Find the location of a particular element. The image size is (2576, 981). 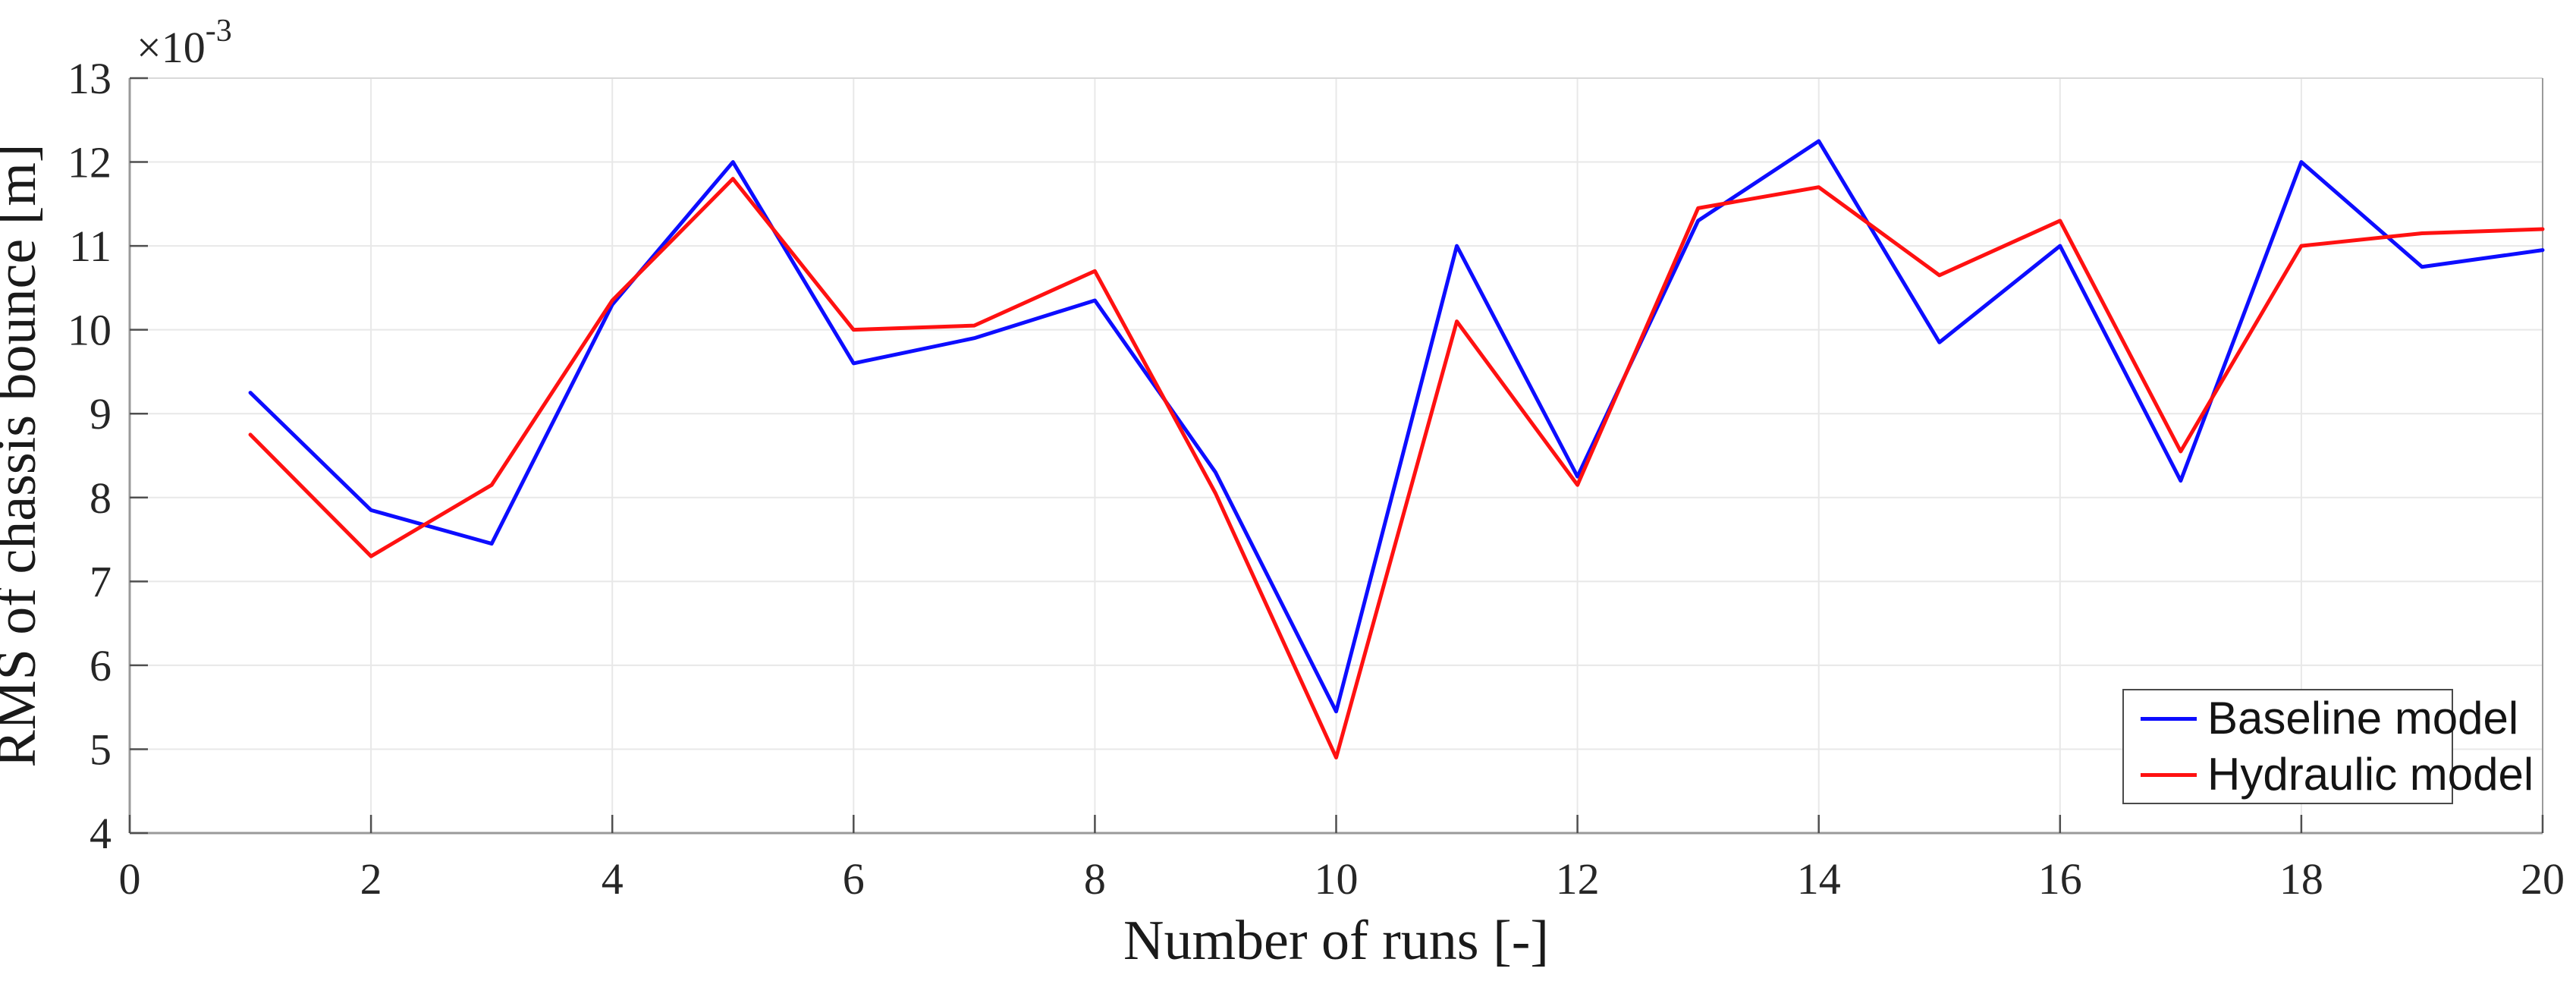

y-tick-label: 8 is located at coordinates (101, 498).